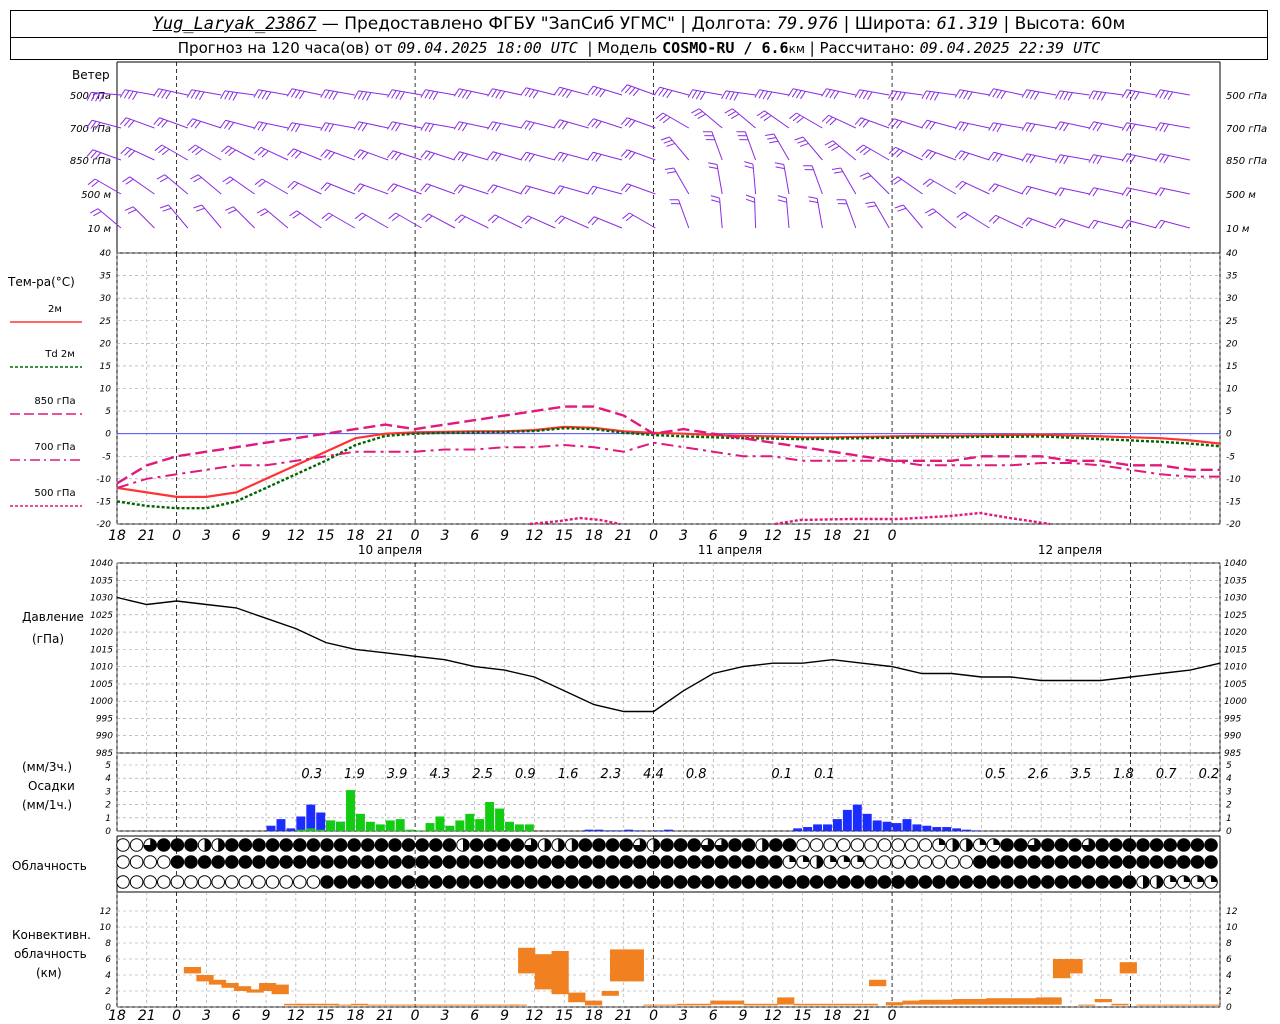 Image resolution: width=1280 pixels, height=1024 pixels. I want to click on x-tick-label: 9, so click(504, 536).